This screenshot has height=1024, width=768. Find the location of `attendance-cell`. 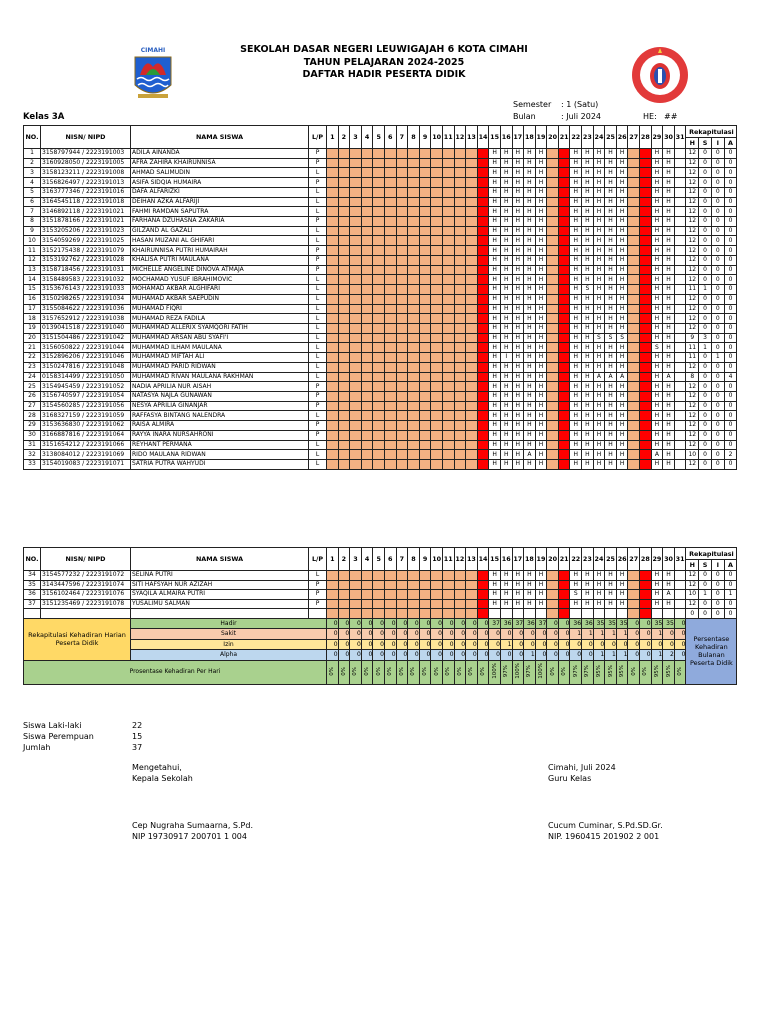

attendance-cell is located at coordinates (657, 613).